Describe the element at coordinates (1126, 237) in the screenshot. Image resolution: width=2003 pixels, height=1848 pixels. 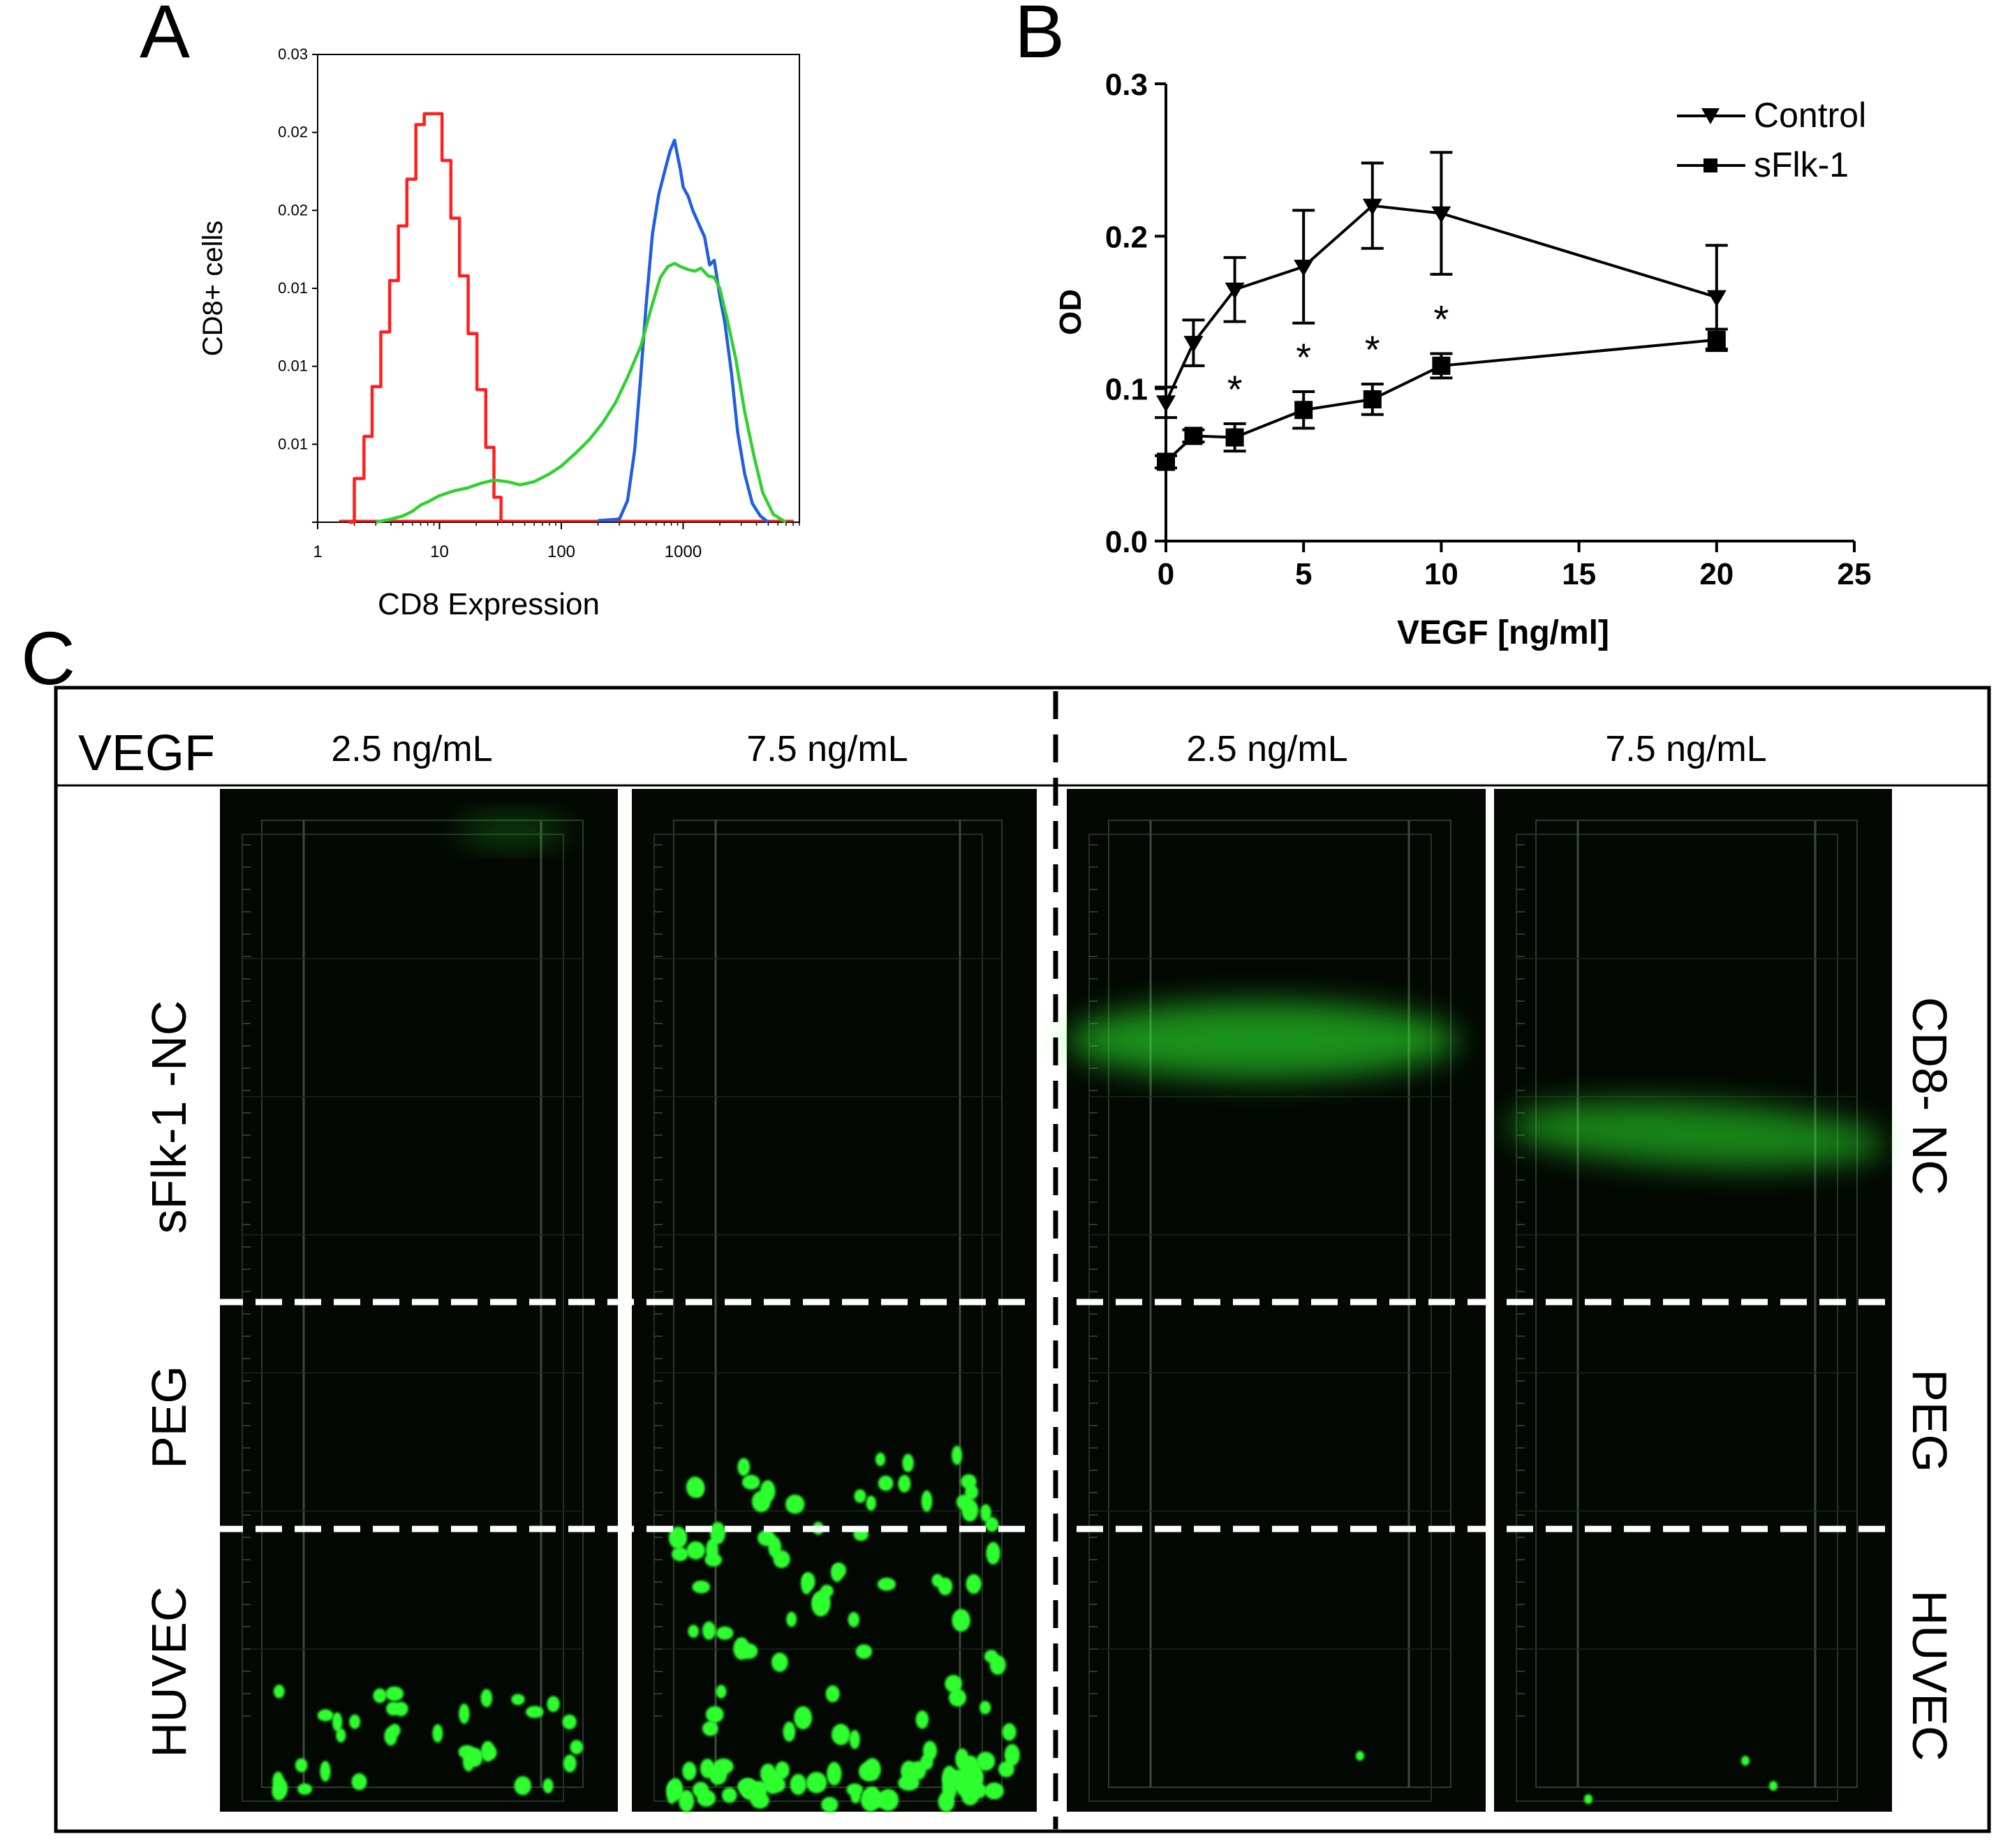
I see `y-tick-label: 0.2` at that location.